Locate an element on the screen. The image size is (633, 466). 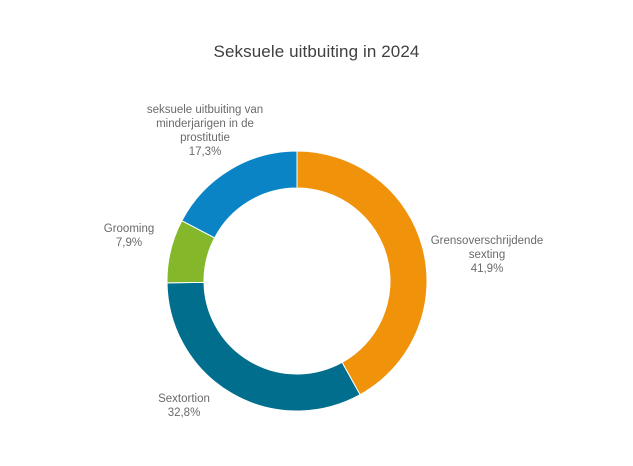
chart-title: Seksuele uitbuiting in 2024 is located at coordinates (316, 51).